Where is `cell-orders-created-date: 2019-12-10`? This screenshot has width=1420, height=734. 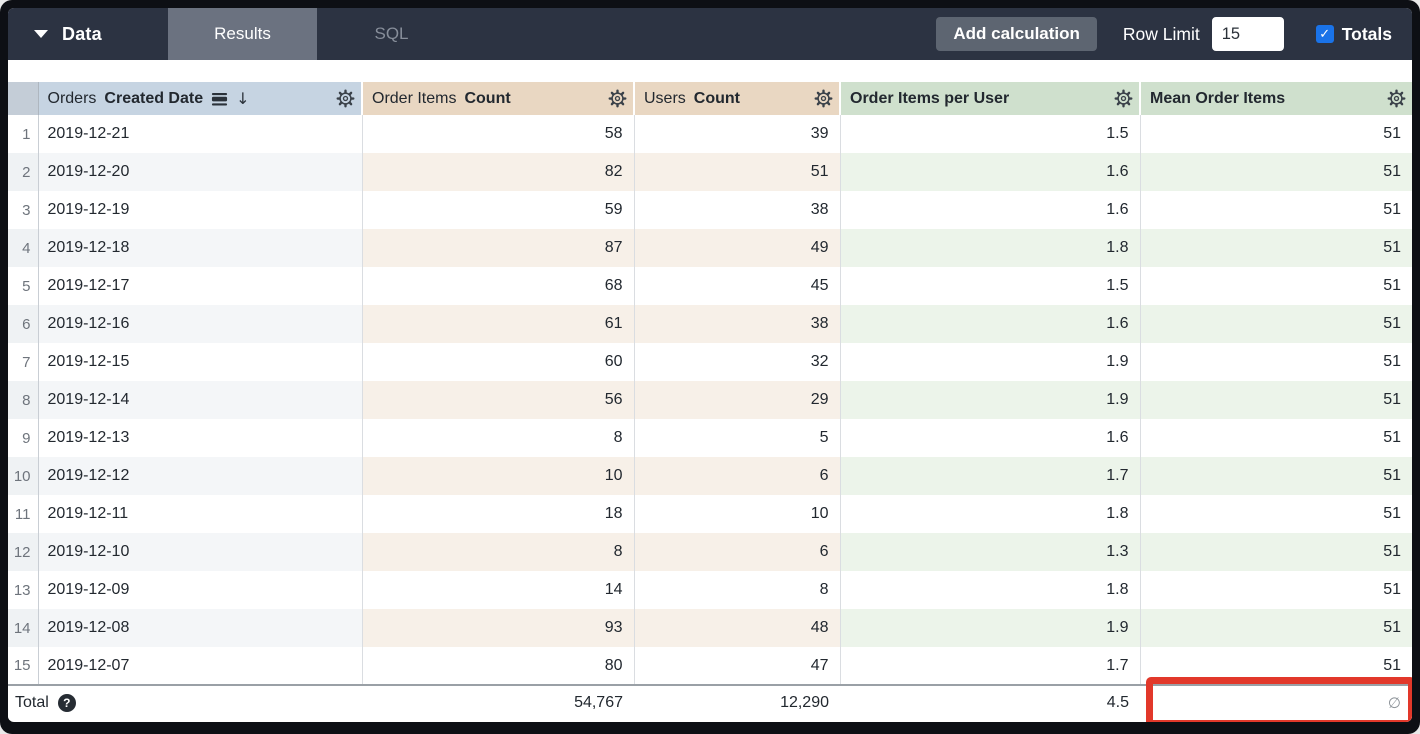 cell-orders-created-date: 2019-12-10 is located at coordinates (200, 552).